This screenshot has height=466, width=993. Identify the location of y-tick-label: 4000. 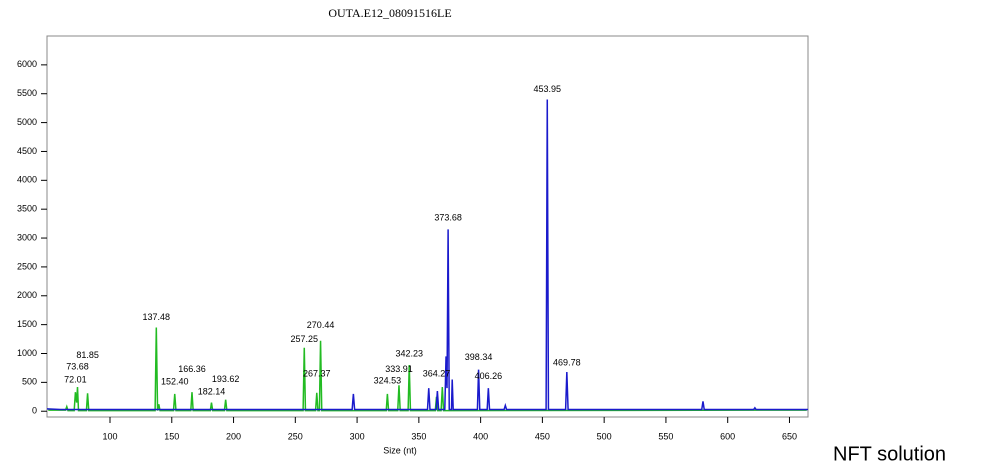
(27, 180).